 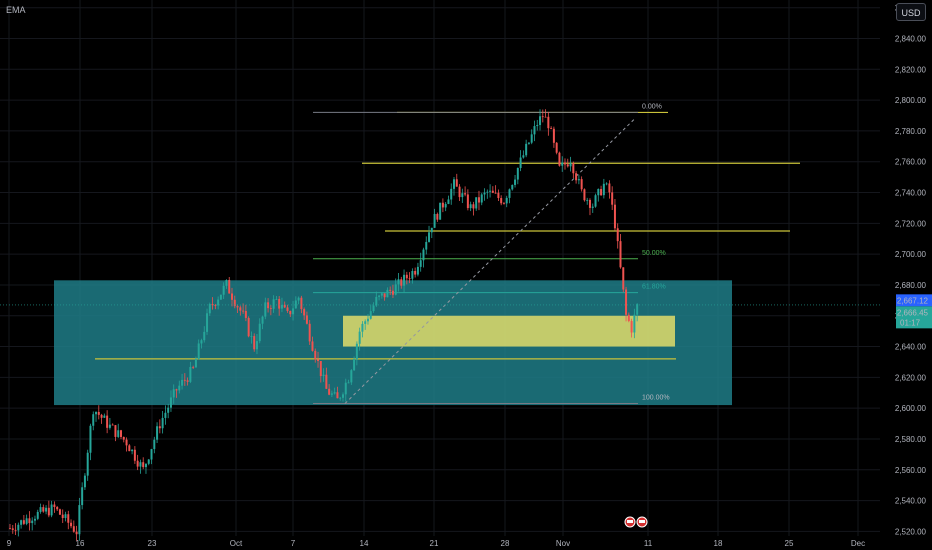 I want to click on x-tick-label: 16, so click(x=80, y=543).